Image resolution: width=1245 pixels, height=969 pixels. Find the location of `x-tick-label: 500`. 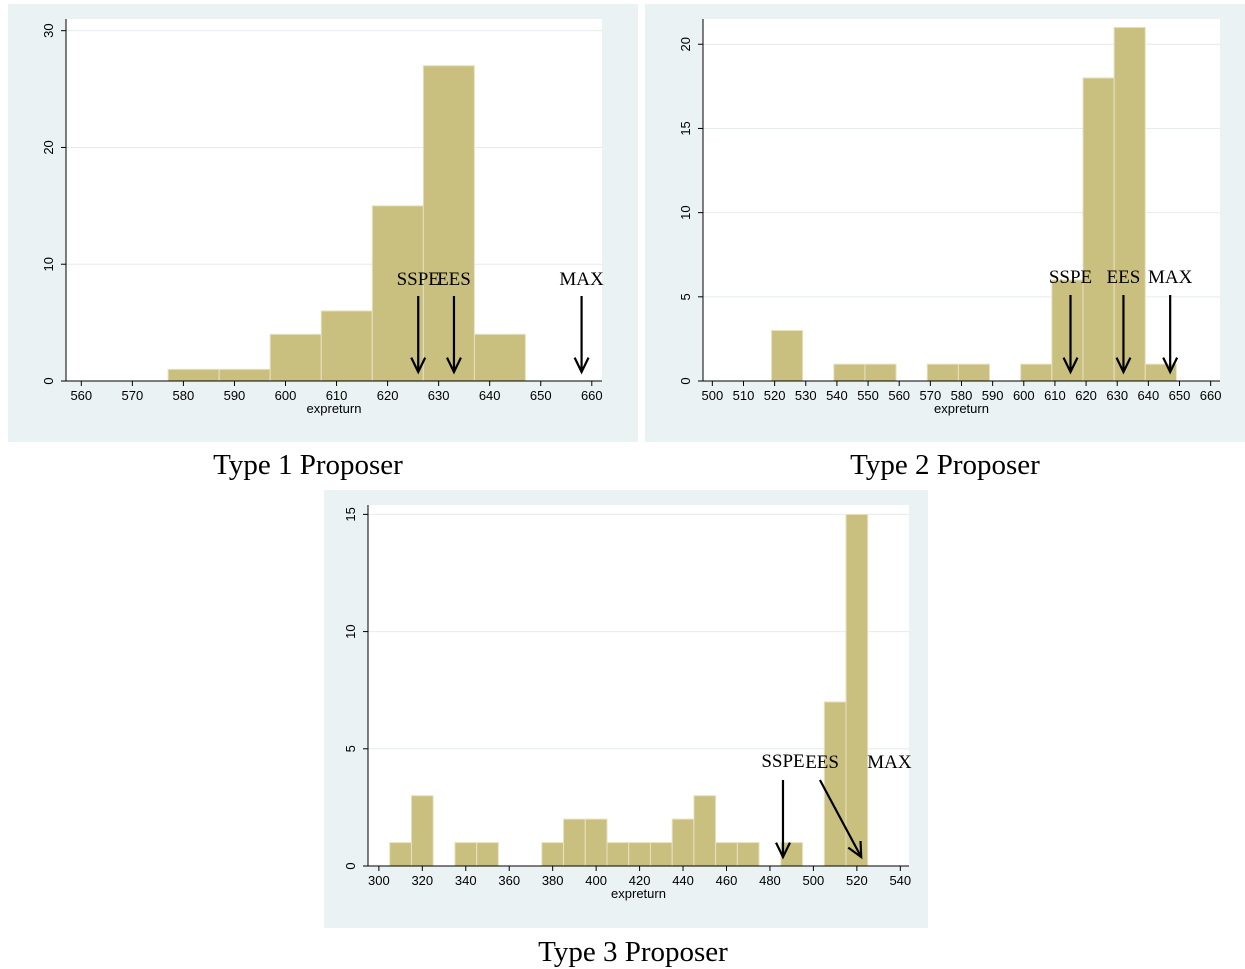

x-tick-label: 500 is located at coordinates (712, 395).